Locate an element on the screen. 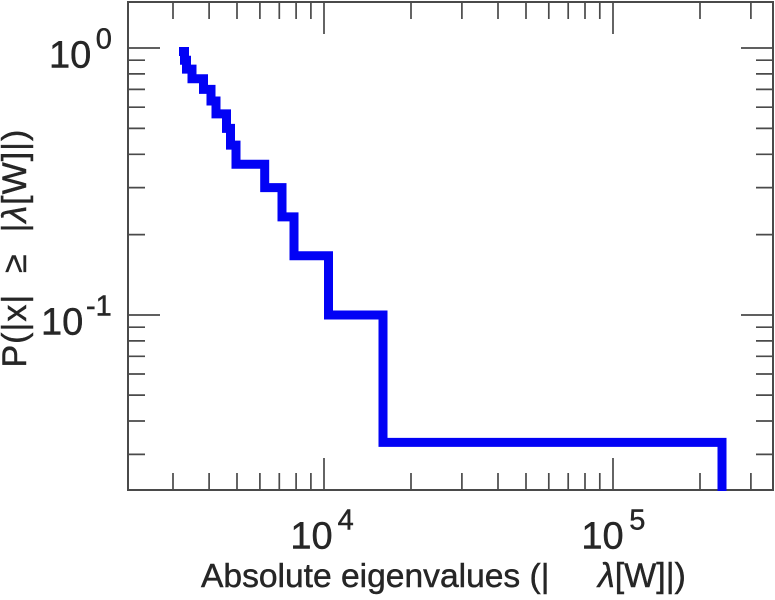 Image resolution: width=775 pixels, height=600 pixels. svg-text: P(|x| ≥ |λ[W]|) is located at coordinates (17, 248).